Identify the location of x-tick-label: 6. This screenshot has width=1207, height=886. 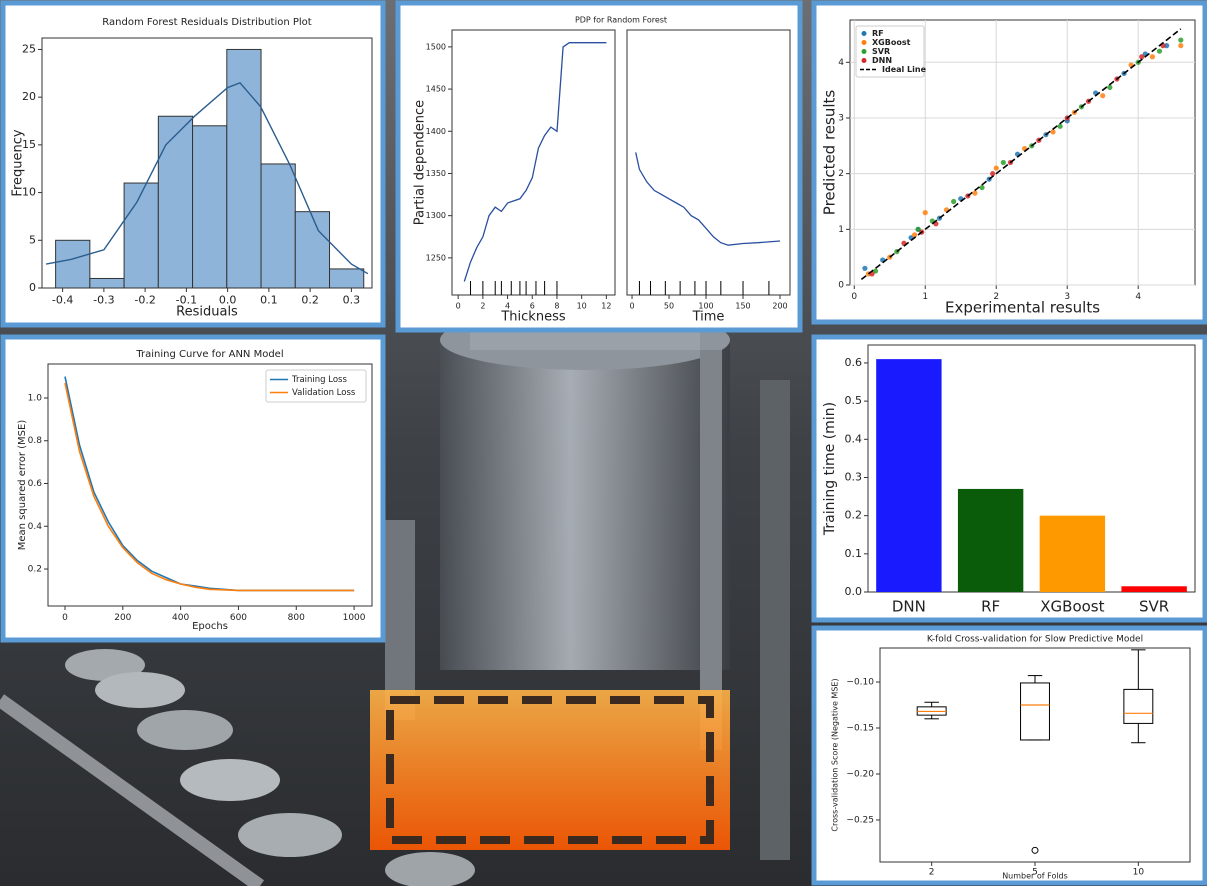
(532, 305).